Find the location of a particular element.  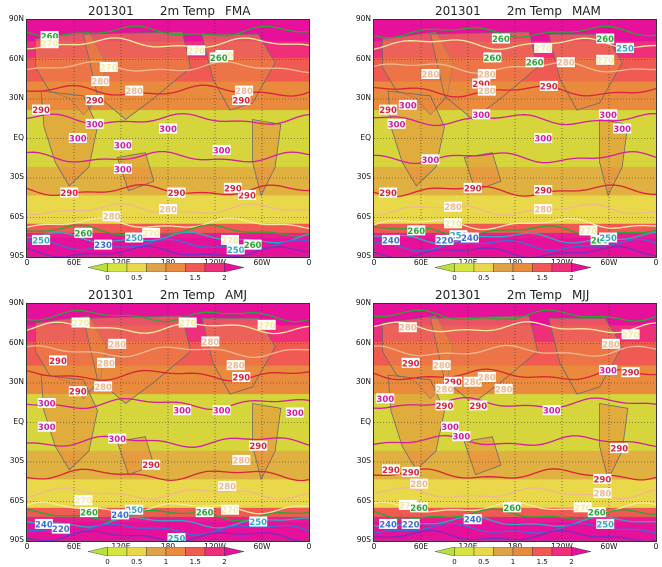

contour-label: 250 is located at coordinates (608, 238).